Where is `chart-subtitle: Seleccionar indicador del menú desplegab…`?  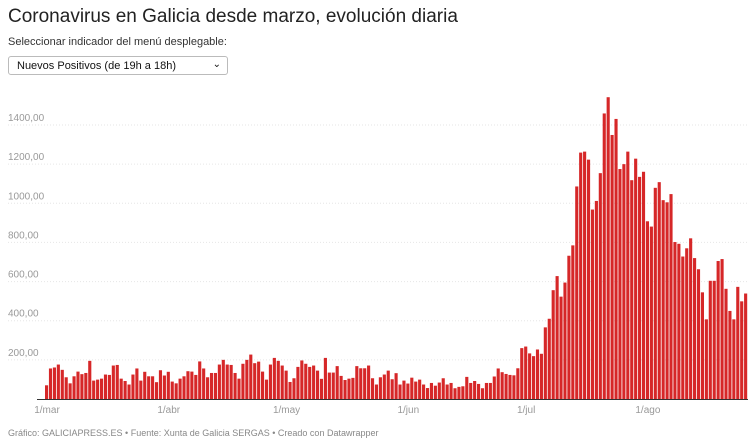 chart-subtitle: Seleccionar indicador del menú desplegab… is located at coordinates (117, 42).